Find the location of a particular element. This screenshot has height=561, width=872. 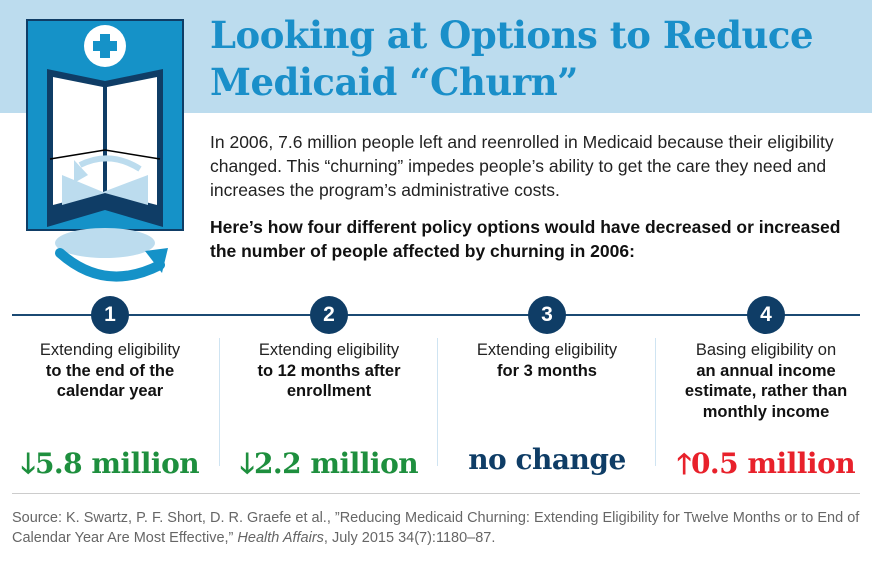

value-text: 2.2 million is located at coordinates (336, 463).